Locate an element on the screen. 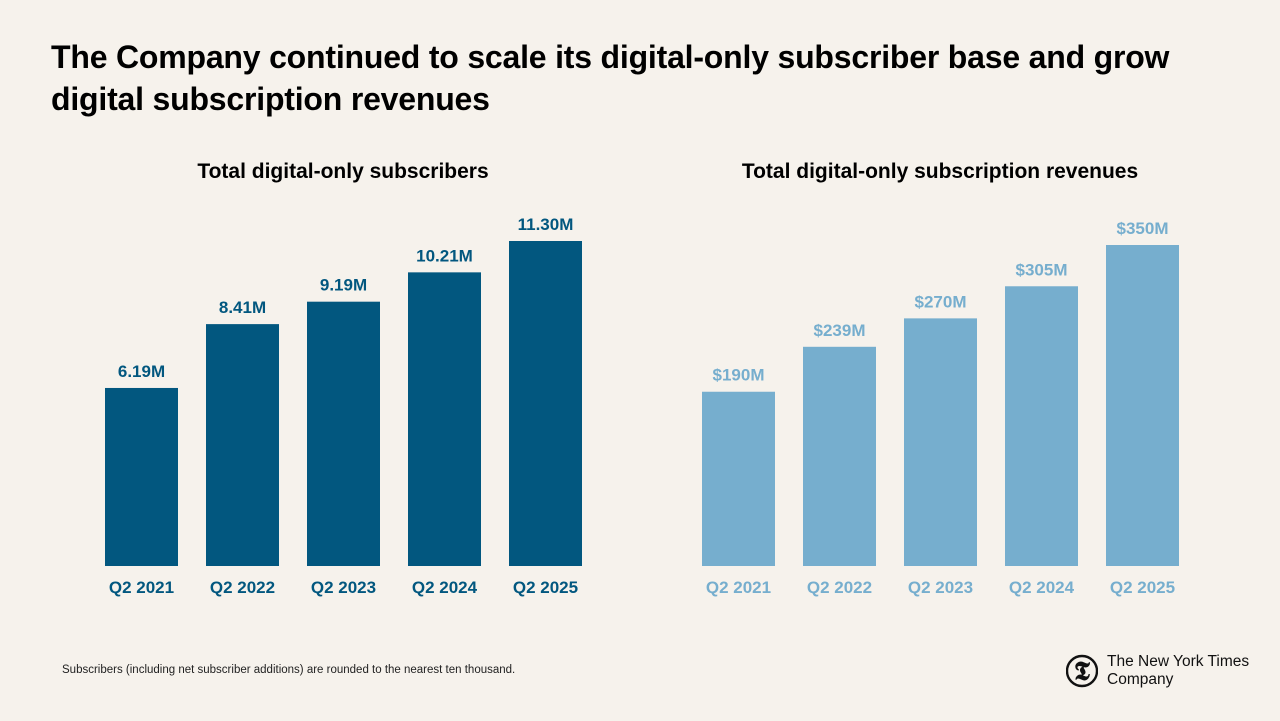  company-logo: 𝕿 The New York Times Company is located at coordinates (1157, 671).